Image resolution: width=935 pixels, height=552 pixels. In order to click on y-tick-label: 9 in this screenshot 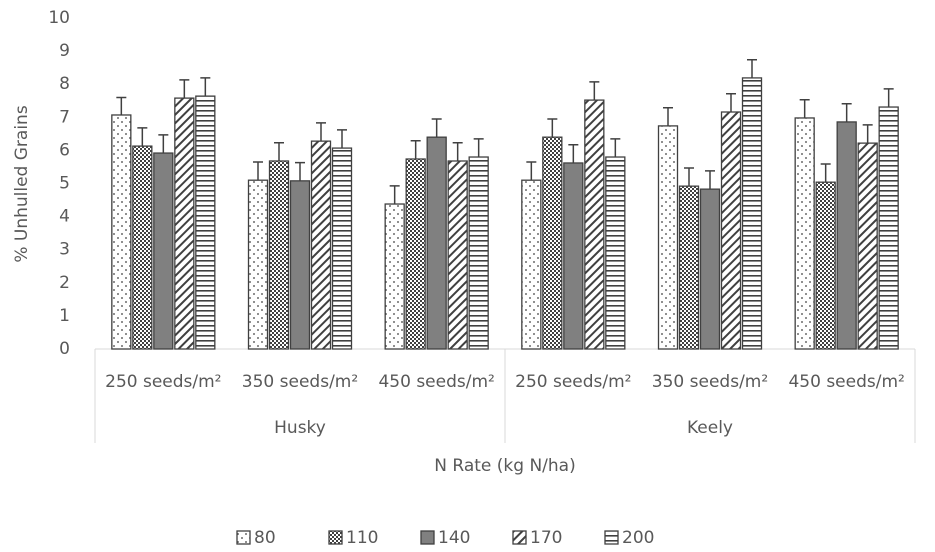, I will do `click(64, 51)`.